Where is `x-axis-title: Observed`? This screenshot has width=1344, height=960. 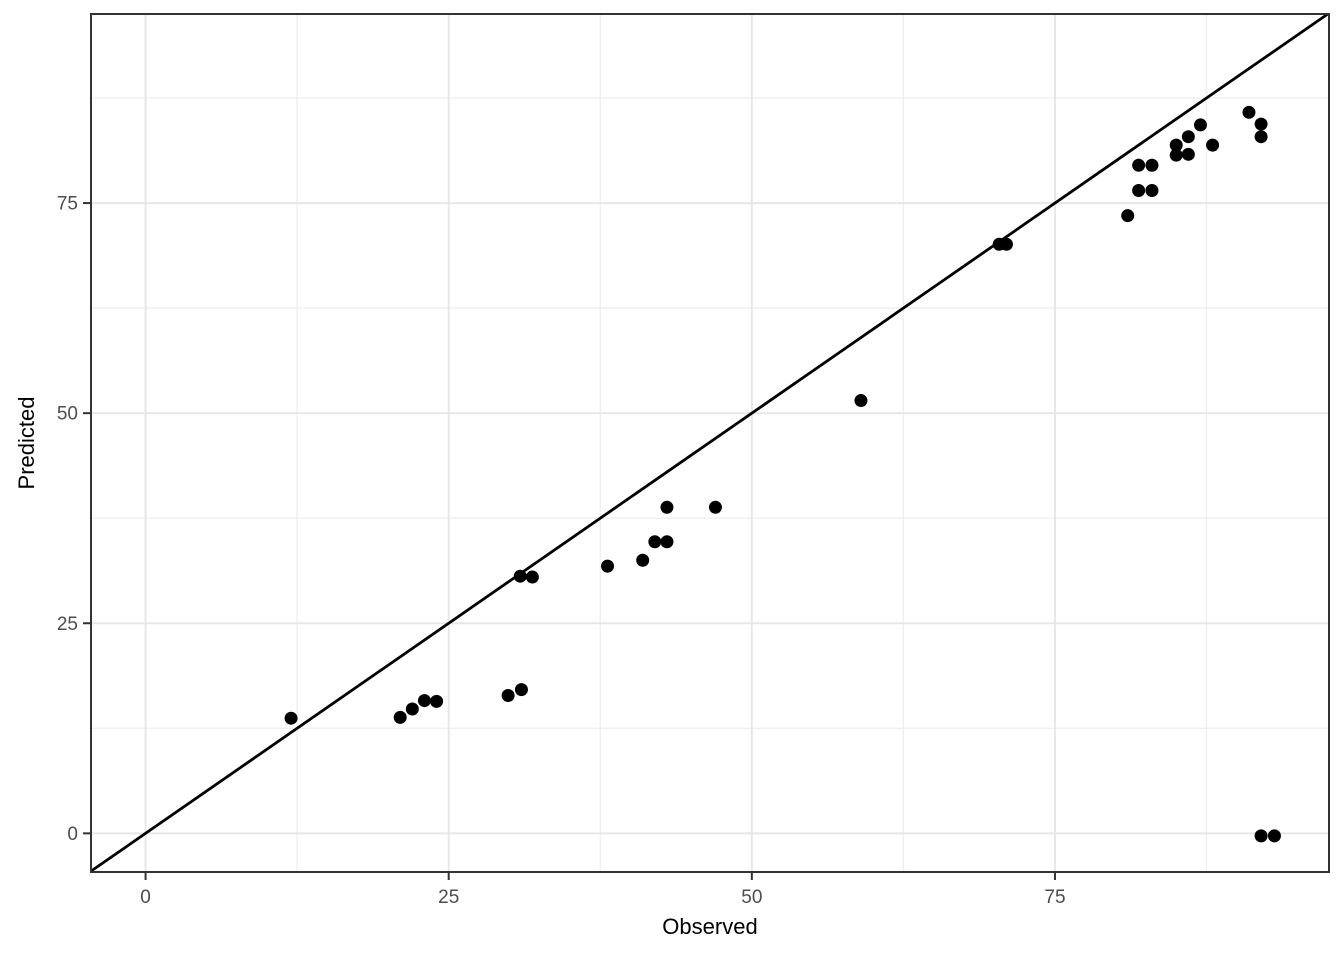
x-axis-title: Observed is located at coordinates (709, 926).